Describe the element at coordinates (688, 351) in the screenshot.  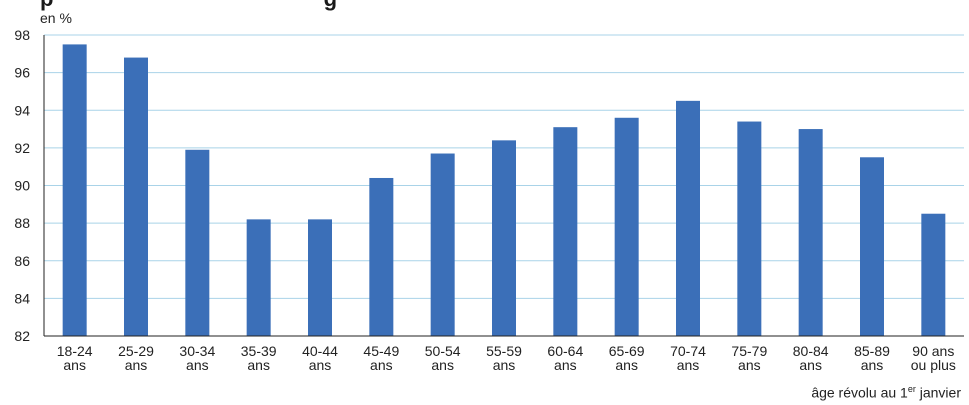
I see `x-tick-label: 70-74` at that location.